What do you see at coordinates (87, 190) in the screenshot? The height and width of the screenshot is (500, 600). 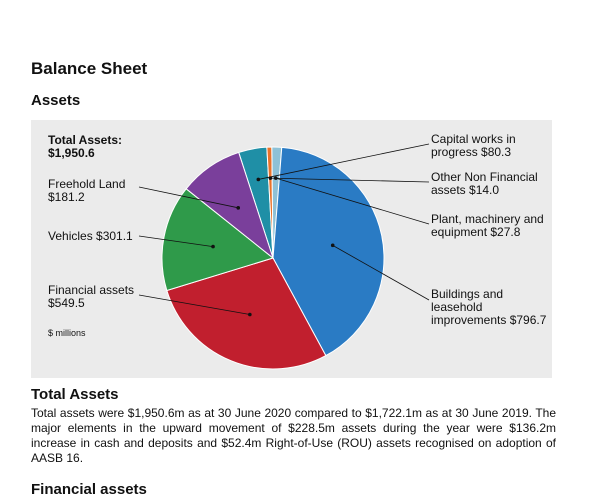 I see `slice-label-freehold-land: Freehold Land $181.2` at bounding box center [87, 190].